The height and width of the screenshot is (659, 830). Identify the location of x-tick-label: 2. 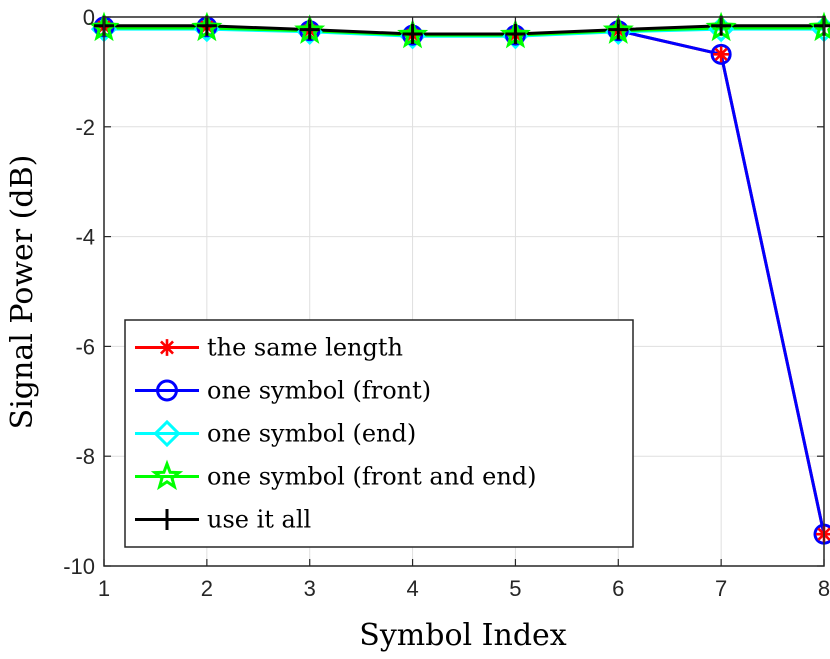
(207, 588).